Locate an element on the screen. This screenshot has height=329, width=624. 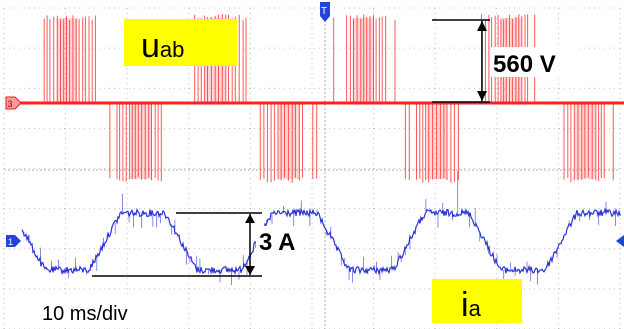
voltage-measurement: 560 V is located at coordinates (503, 61).